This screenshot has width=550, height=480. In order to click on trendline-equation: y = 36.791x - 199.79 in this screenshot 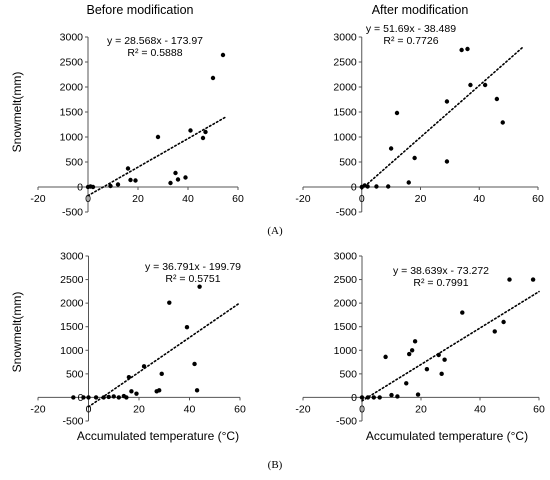, I will do `click(193, 267)`.